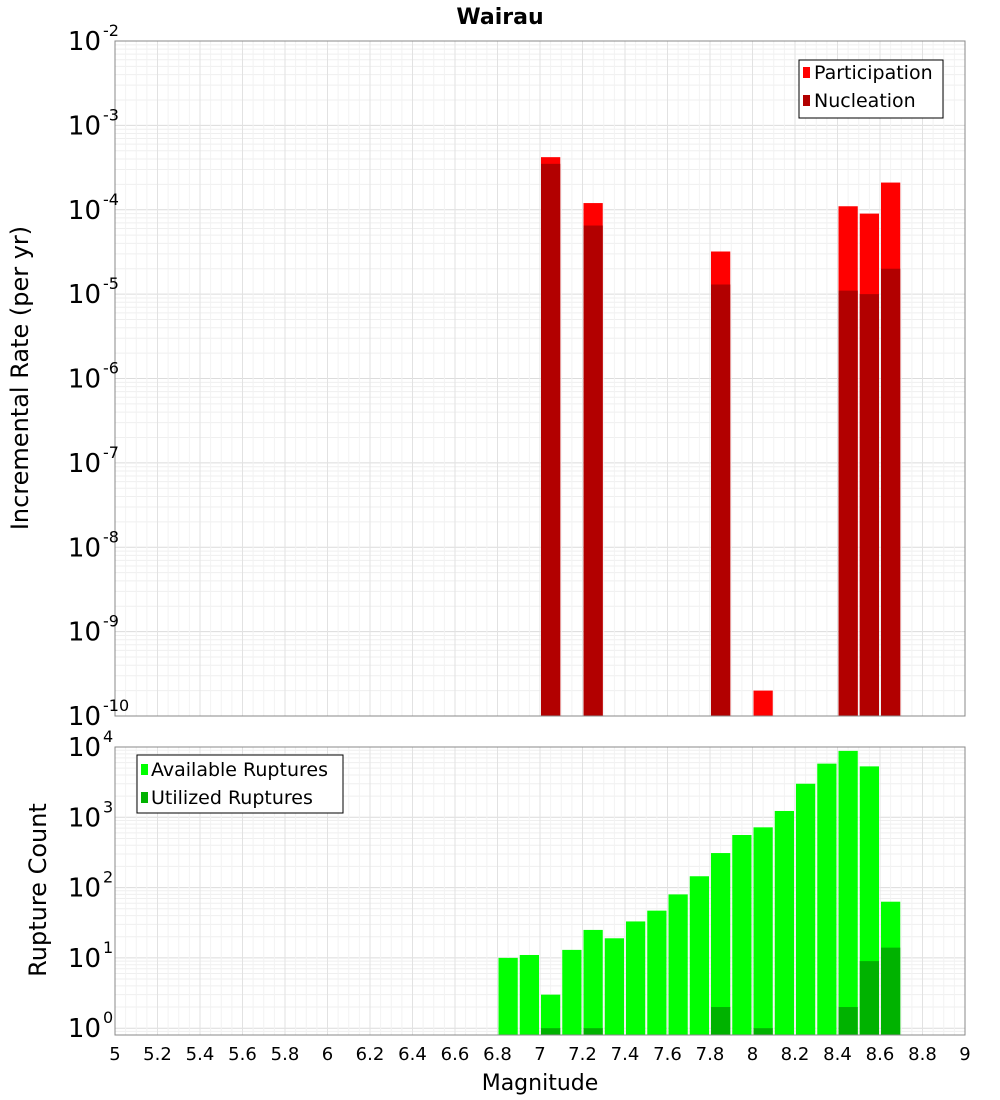 The image size is (1000, 1100). Describe the element at coordinates (144, 797) in the screenshot. I see `legend-utilized-swatch` at that location.